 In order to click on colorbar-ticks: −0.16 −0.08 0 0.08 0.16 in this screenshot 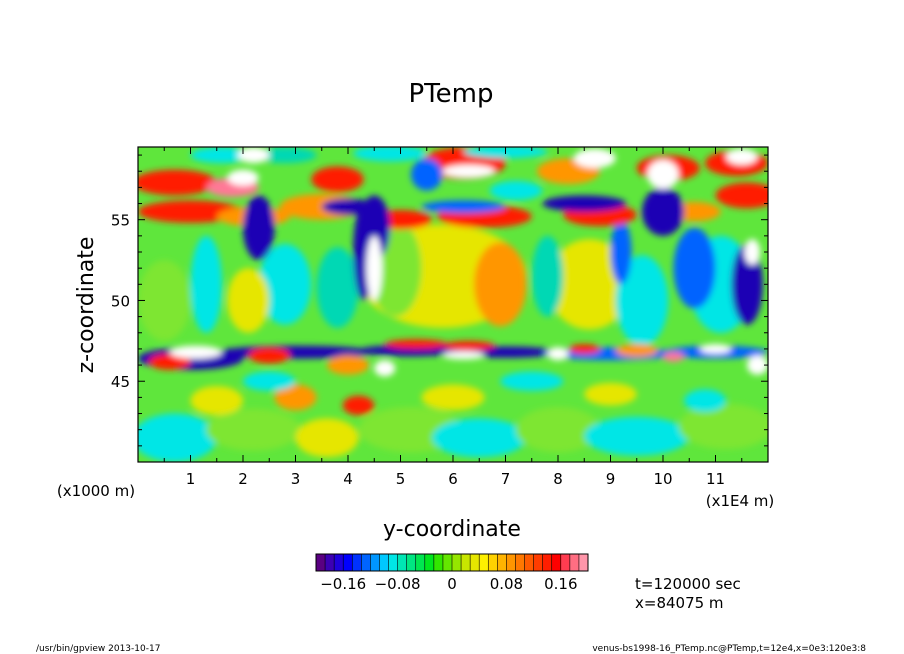, I will do `click(448, 584)`.